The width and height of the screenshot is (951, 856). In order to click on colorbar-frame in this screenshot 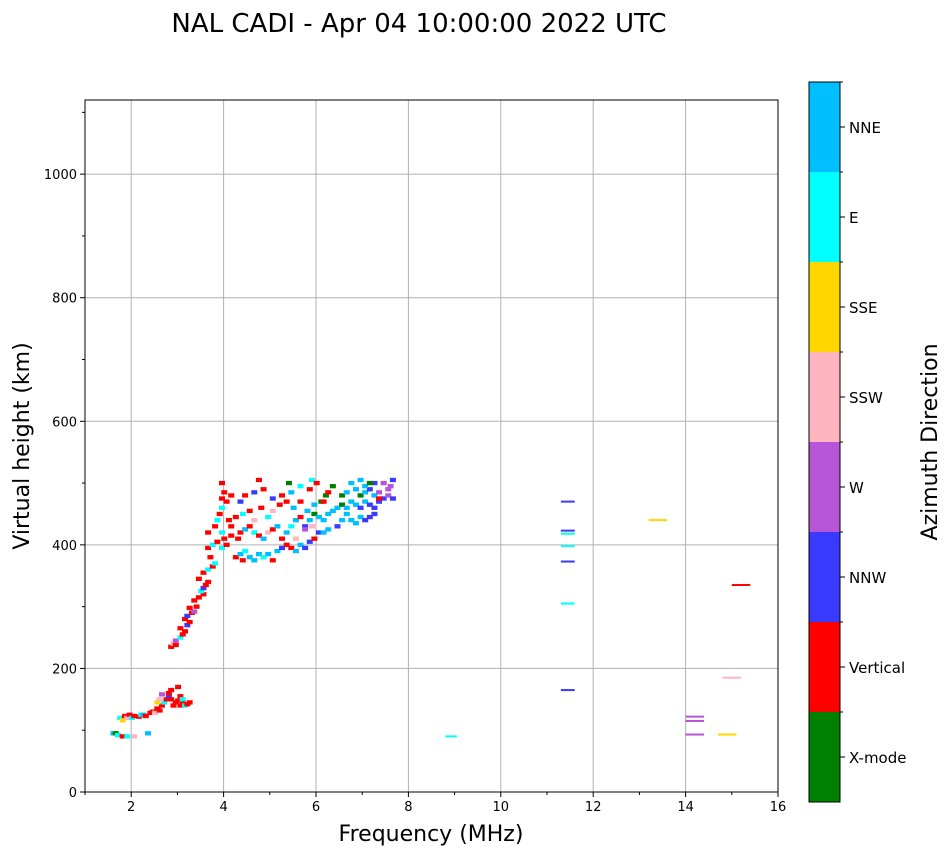, I will do `click(824, 442)`.